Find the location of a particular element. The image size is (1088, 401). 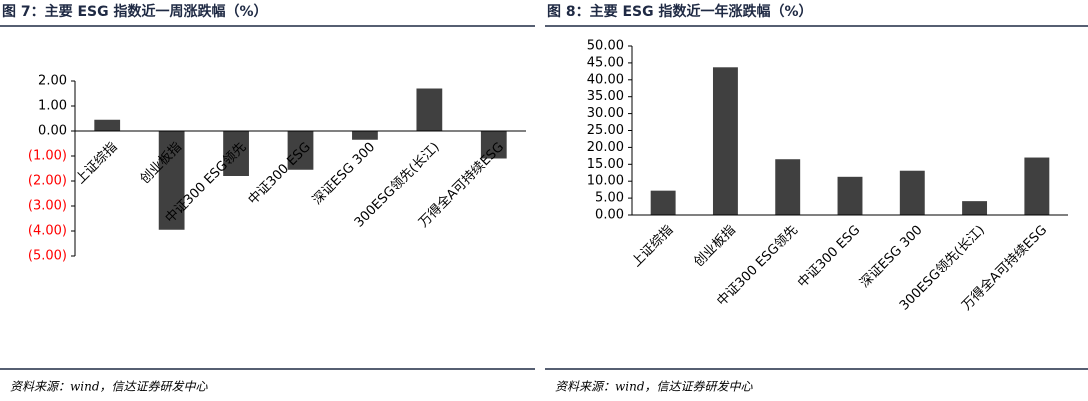

y-tick-label: (2.00) is located at coordinates (47, 181).